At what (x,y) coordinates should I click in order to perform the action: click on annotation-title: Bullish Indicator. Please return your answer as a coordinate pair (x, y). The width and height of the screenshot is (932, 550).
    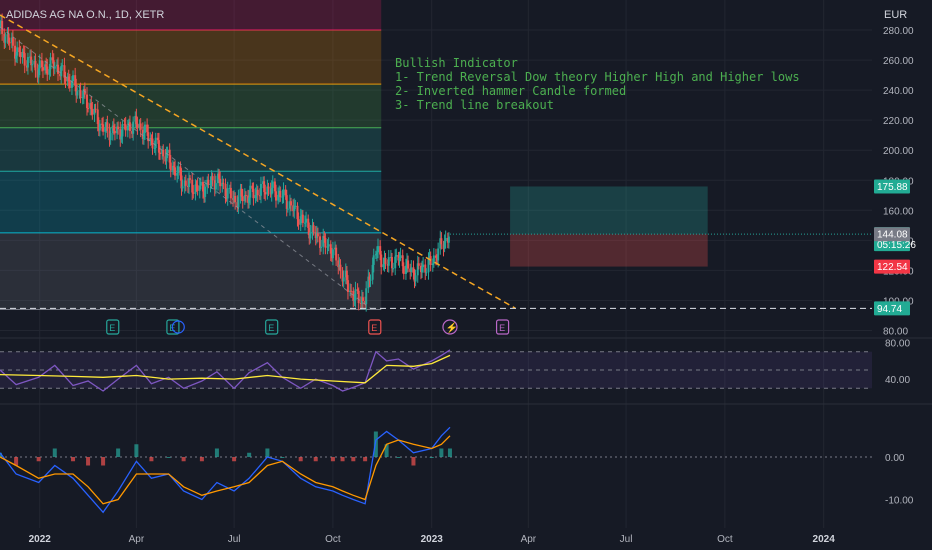
    Looking at the image, I should click on (456, 63).